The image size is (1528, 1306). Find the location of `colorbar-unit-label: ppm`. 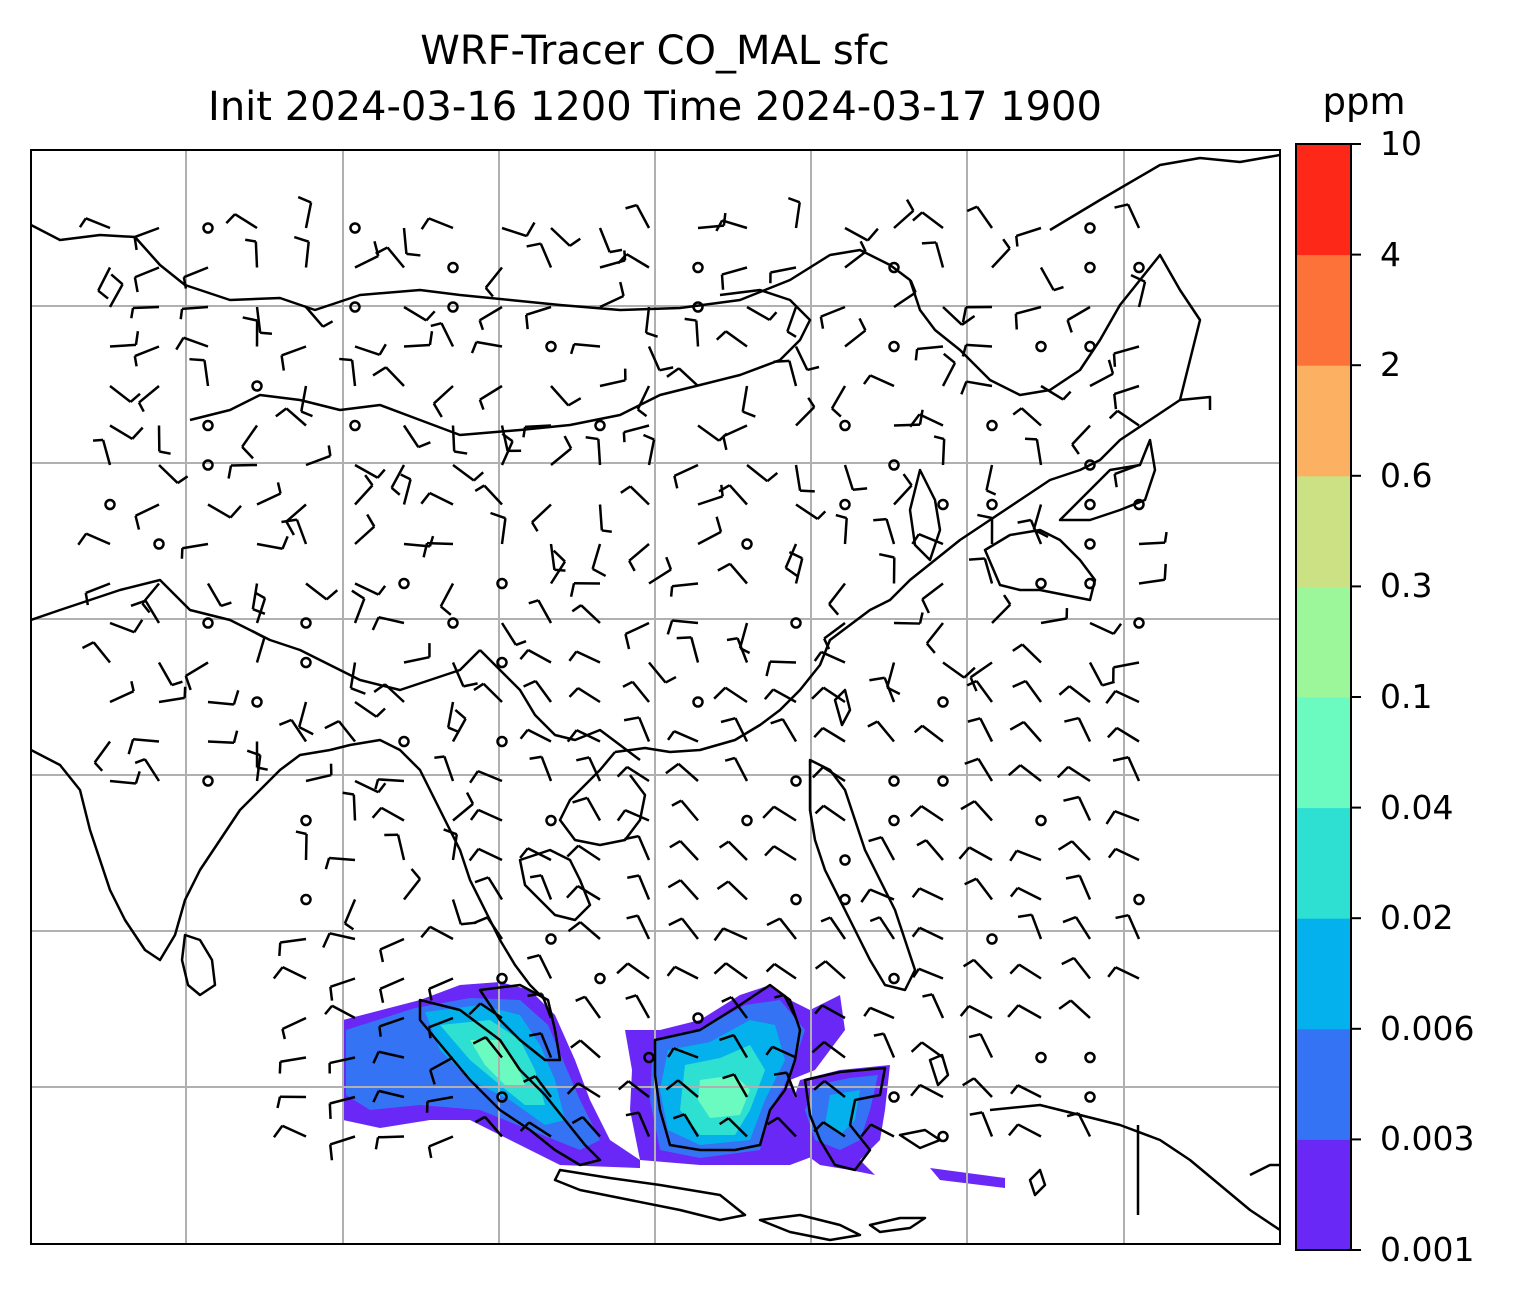

colorbar-unit-label: ppm is located at coordinates (1364, 101).